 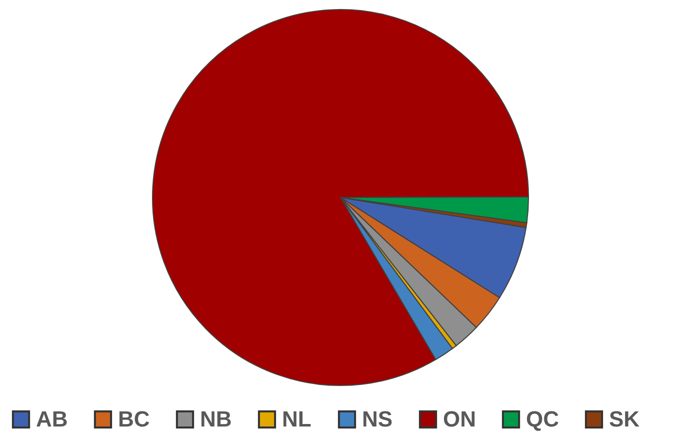 What do you see at coordinates (543, 419) in the screenshot?
I see `legend-label: QC` at bounding box center [543, 419].